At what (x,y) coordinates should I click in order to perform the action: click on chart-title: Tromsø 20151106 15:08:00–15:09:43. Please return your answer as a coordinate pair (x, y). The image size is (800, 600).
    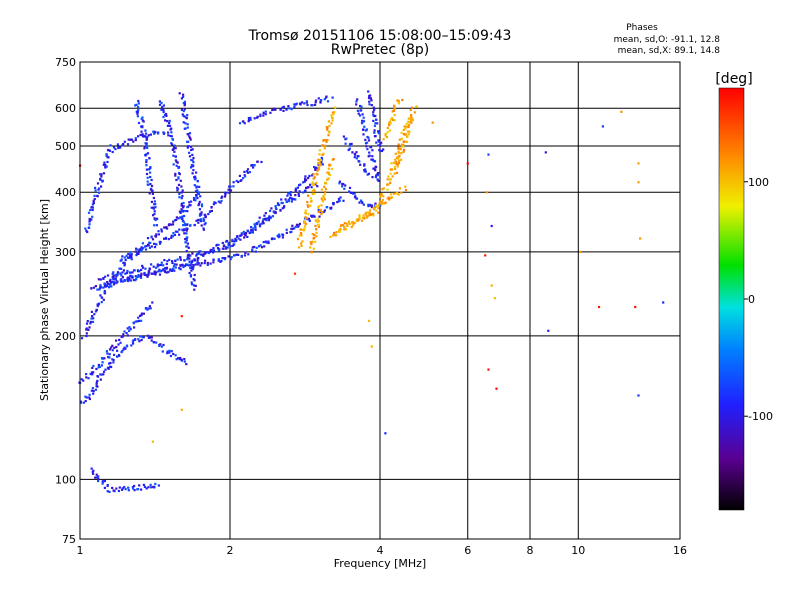
    Looking at the image, I should click on (380, 36).